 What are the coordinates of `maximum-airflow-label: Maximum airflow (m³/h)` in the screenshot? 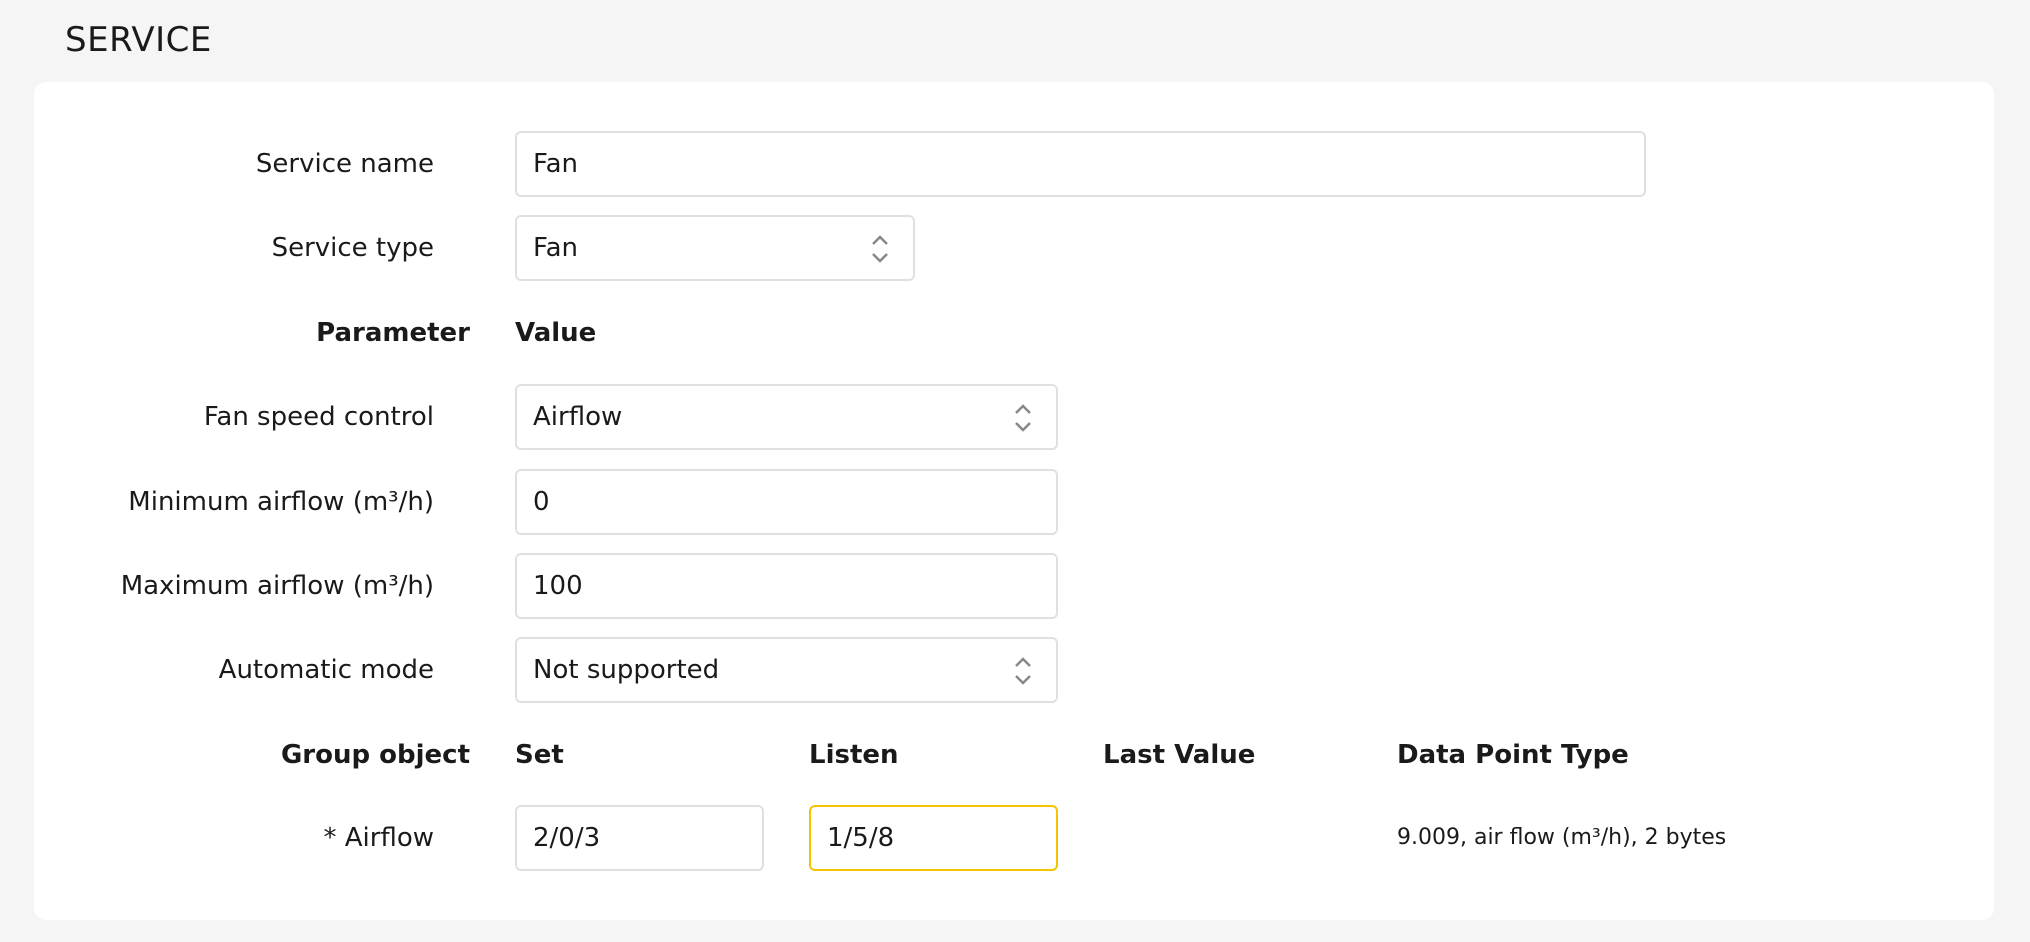 It's located at (277, 586).